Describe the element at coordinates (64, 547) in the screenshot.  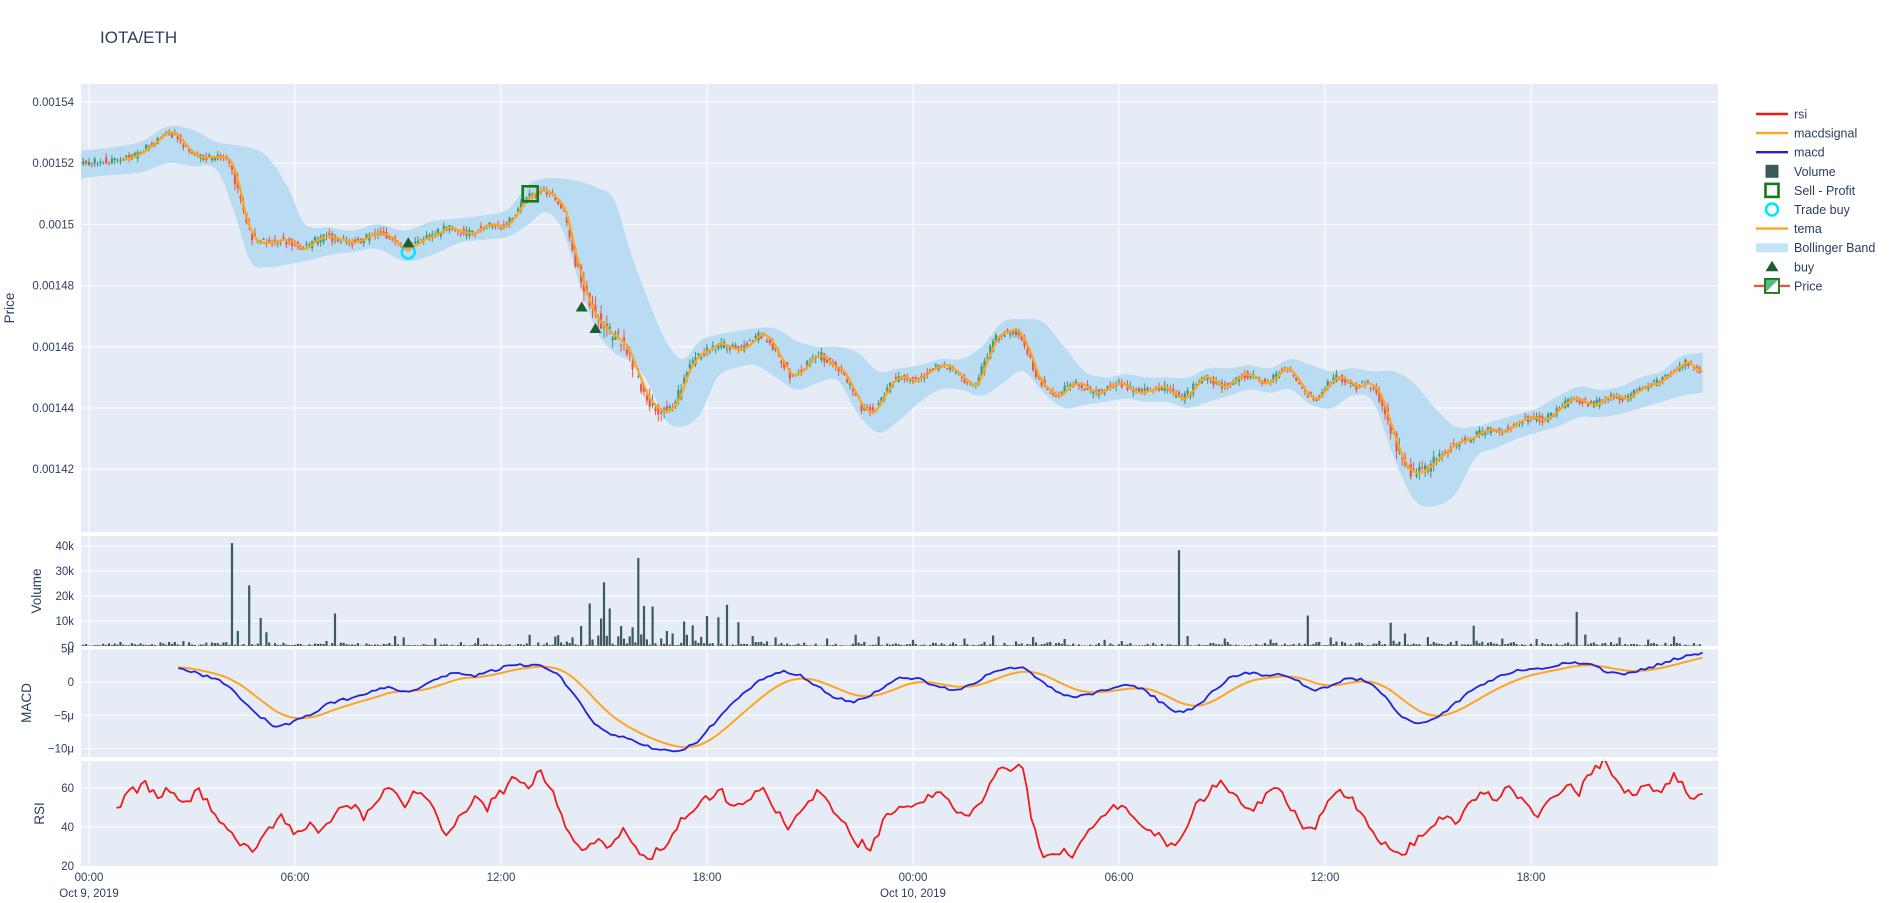
I see `svg-text: 40k` at that location.